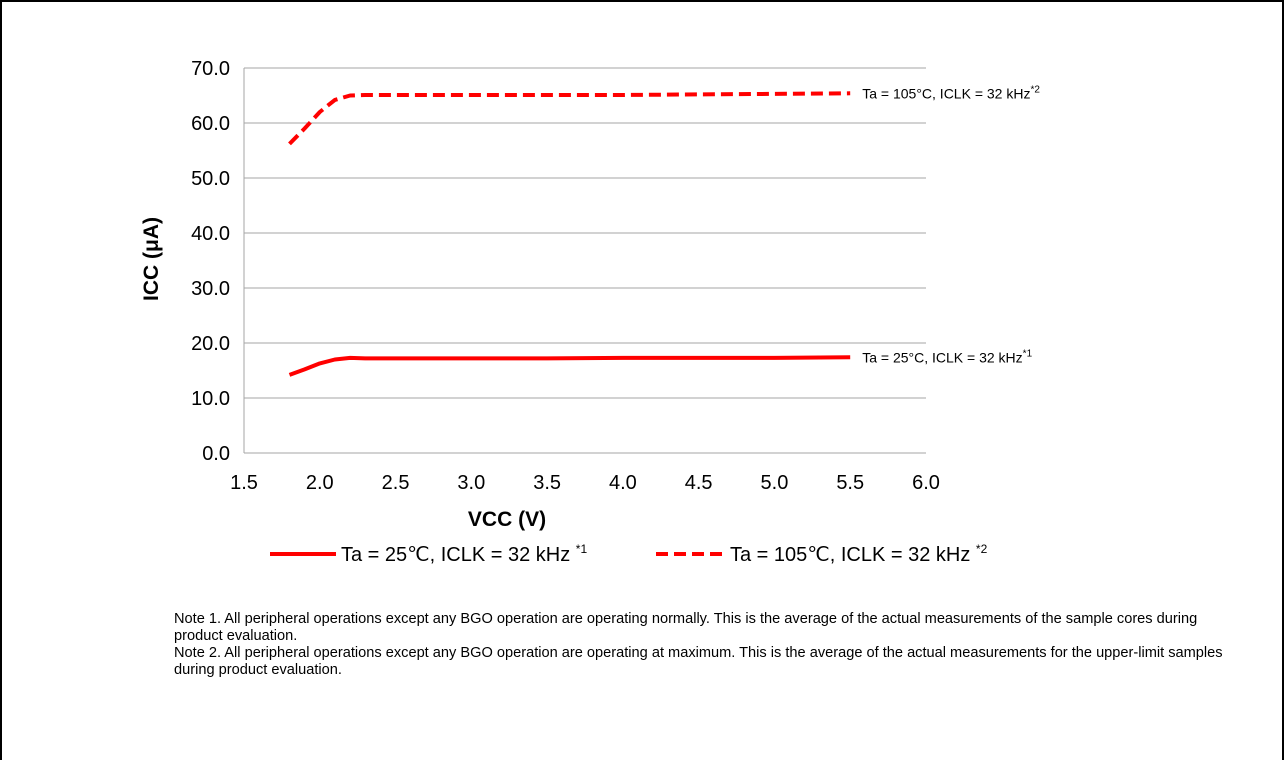  Describe the element at coordinates (210, 234) in the screenshot. I see `y-tick-label: 40.0` at that location.